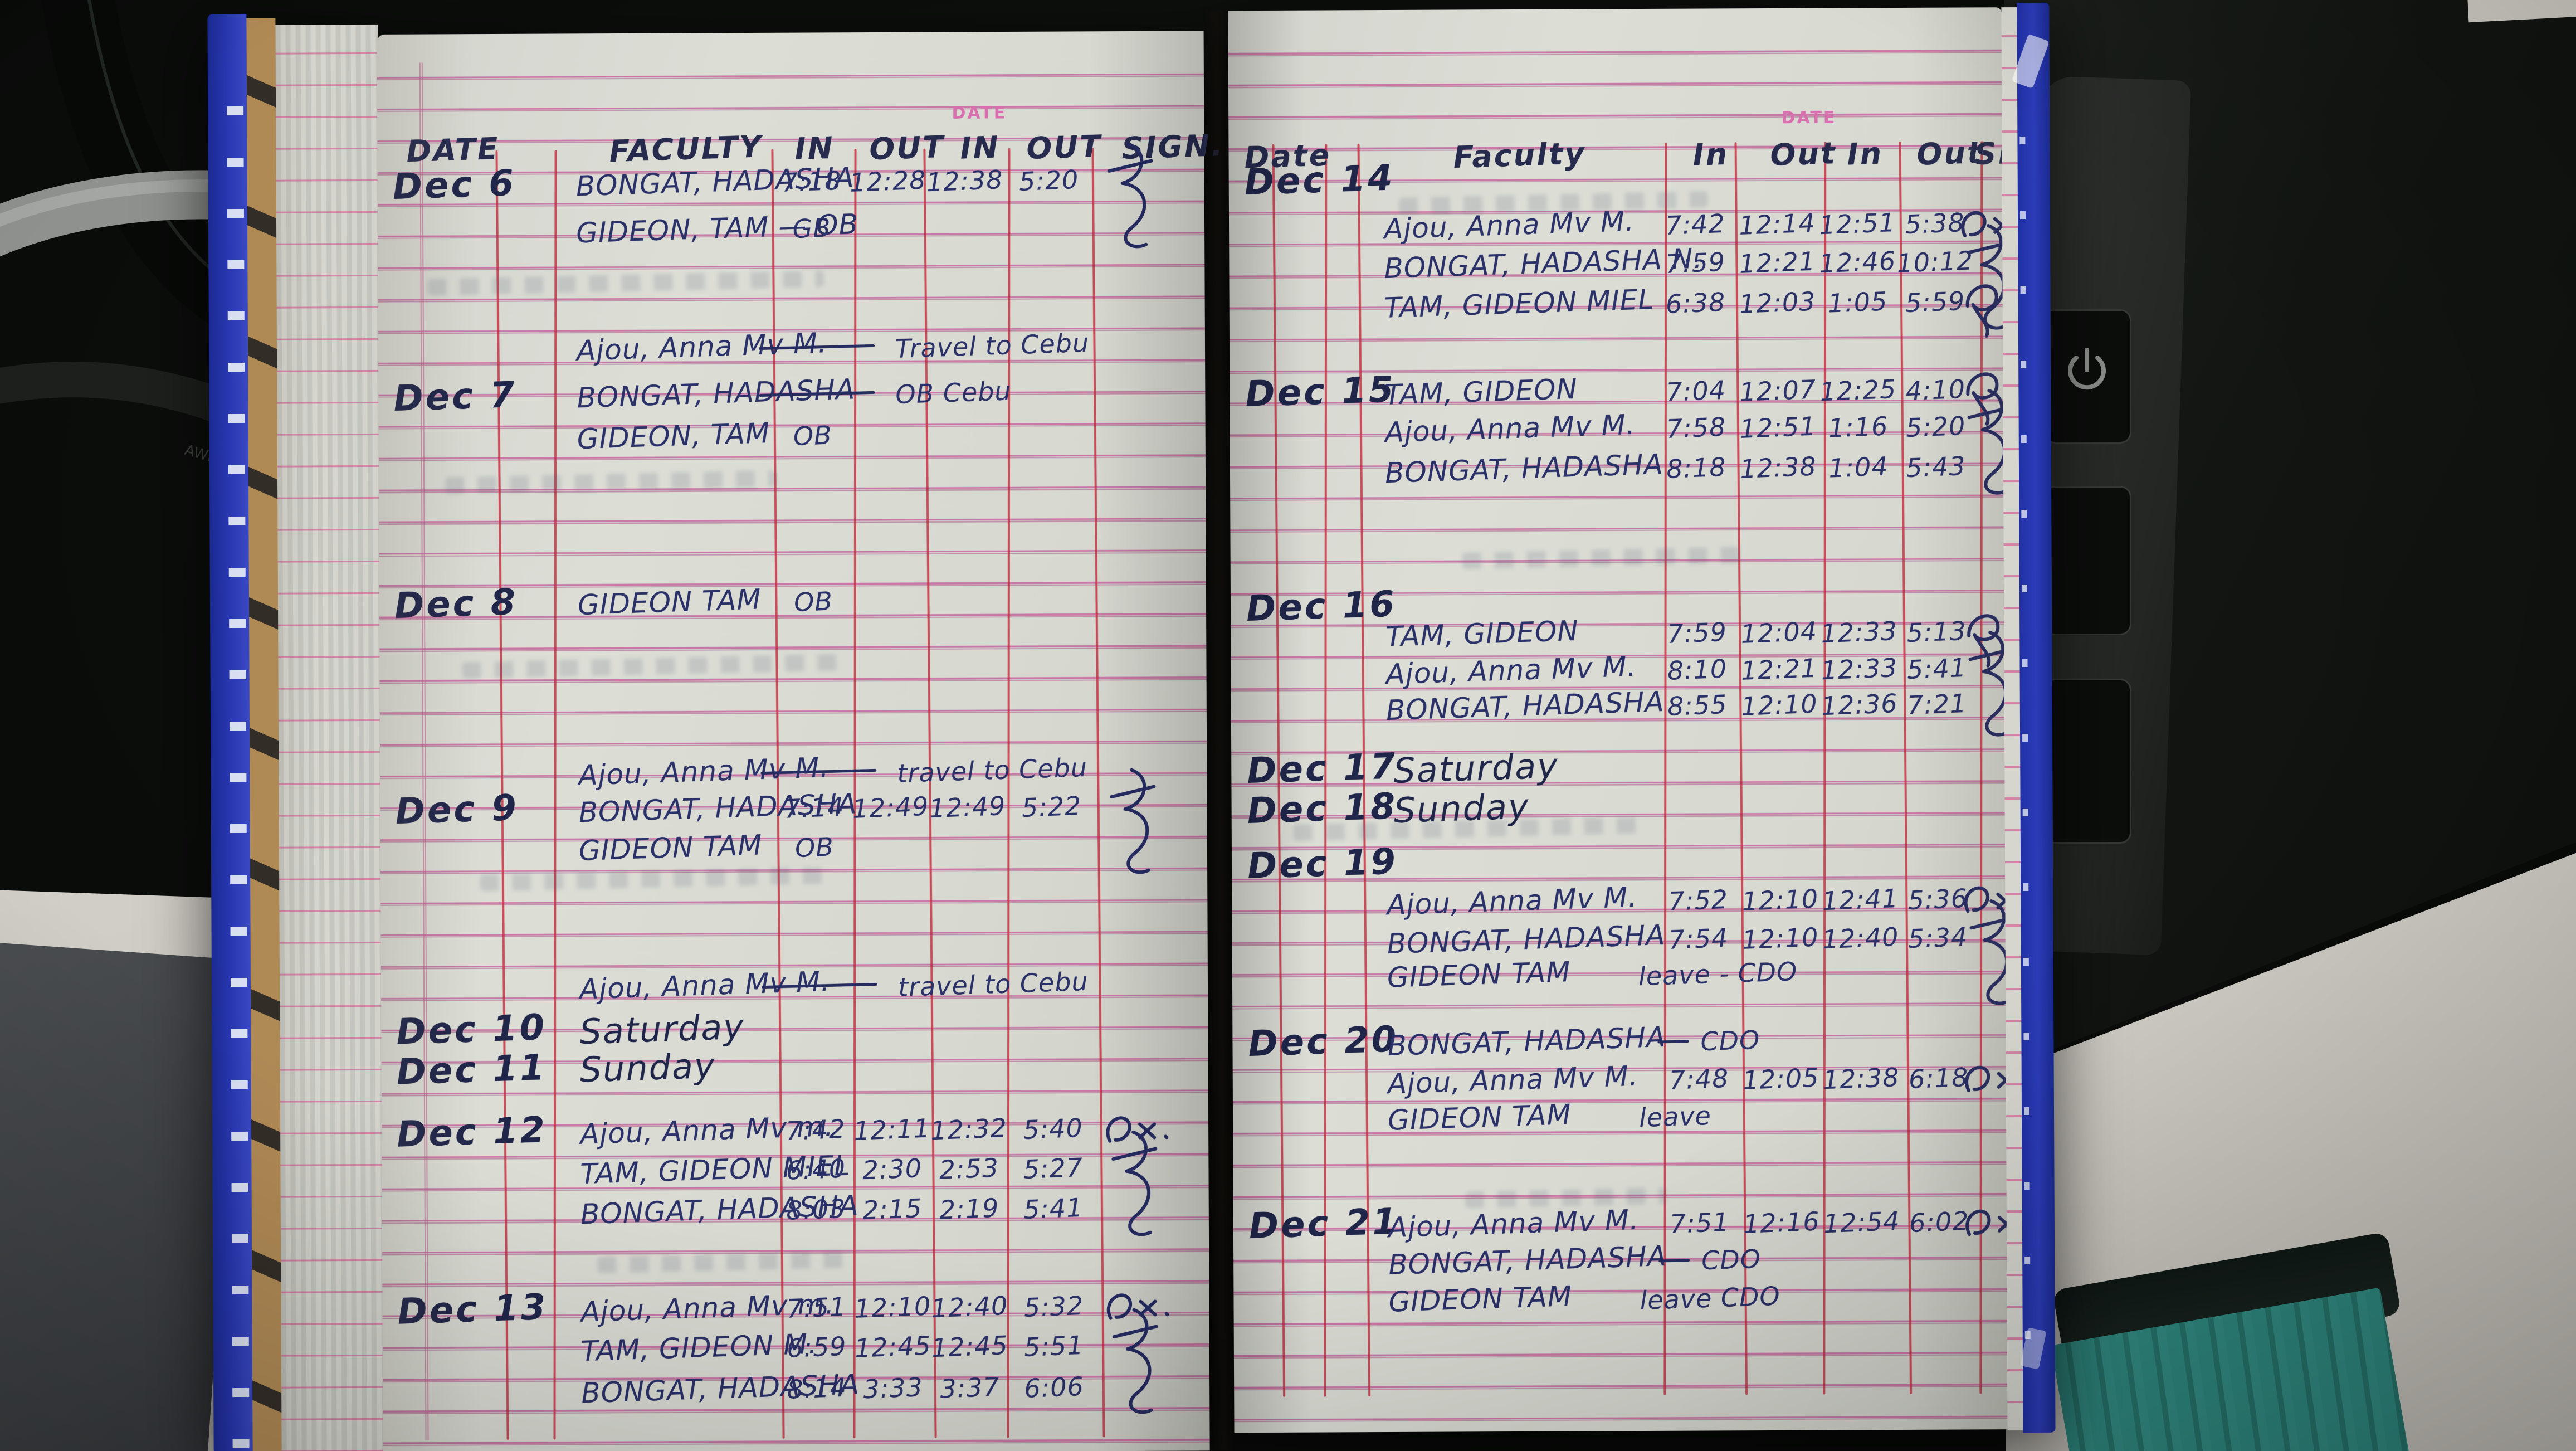 The image size is (2576, 1451). I want to click on time-value: 12:25, so click(1858, 390).